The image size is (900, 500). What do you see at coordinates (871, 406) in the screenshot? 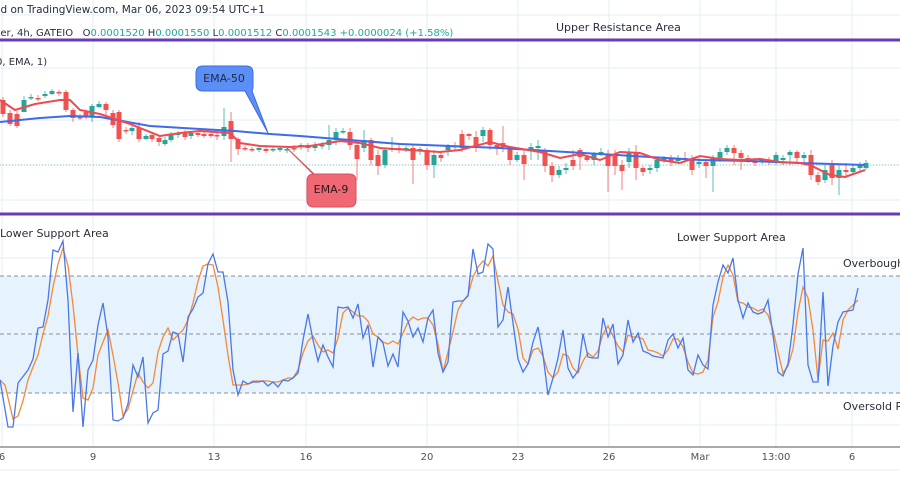
I see `oversold-label: Oversold R` at bounding box center [871, 406].